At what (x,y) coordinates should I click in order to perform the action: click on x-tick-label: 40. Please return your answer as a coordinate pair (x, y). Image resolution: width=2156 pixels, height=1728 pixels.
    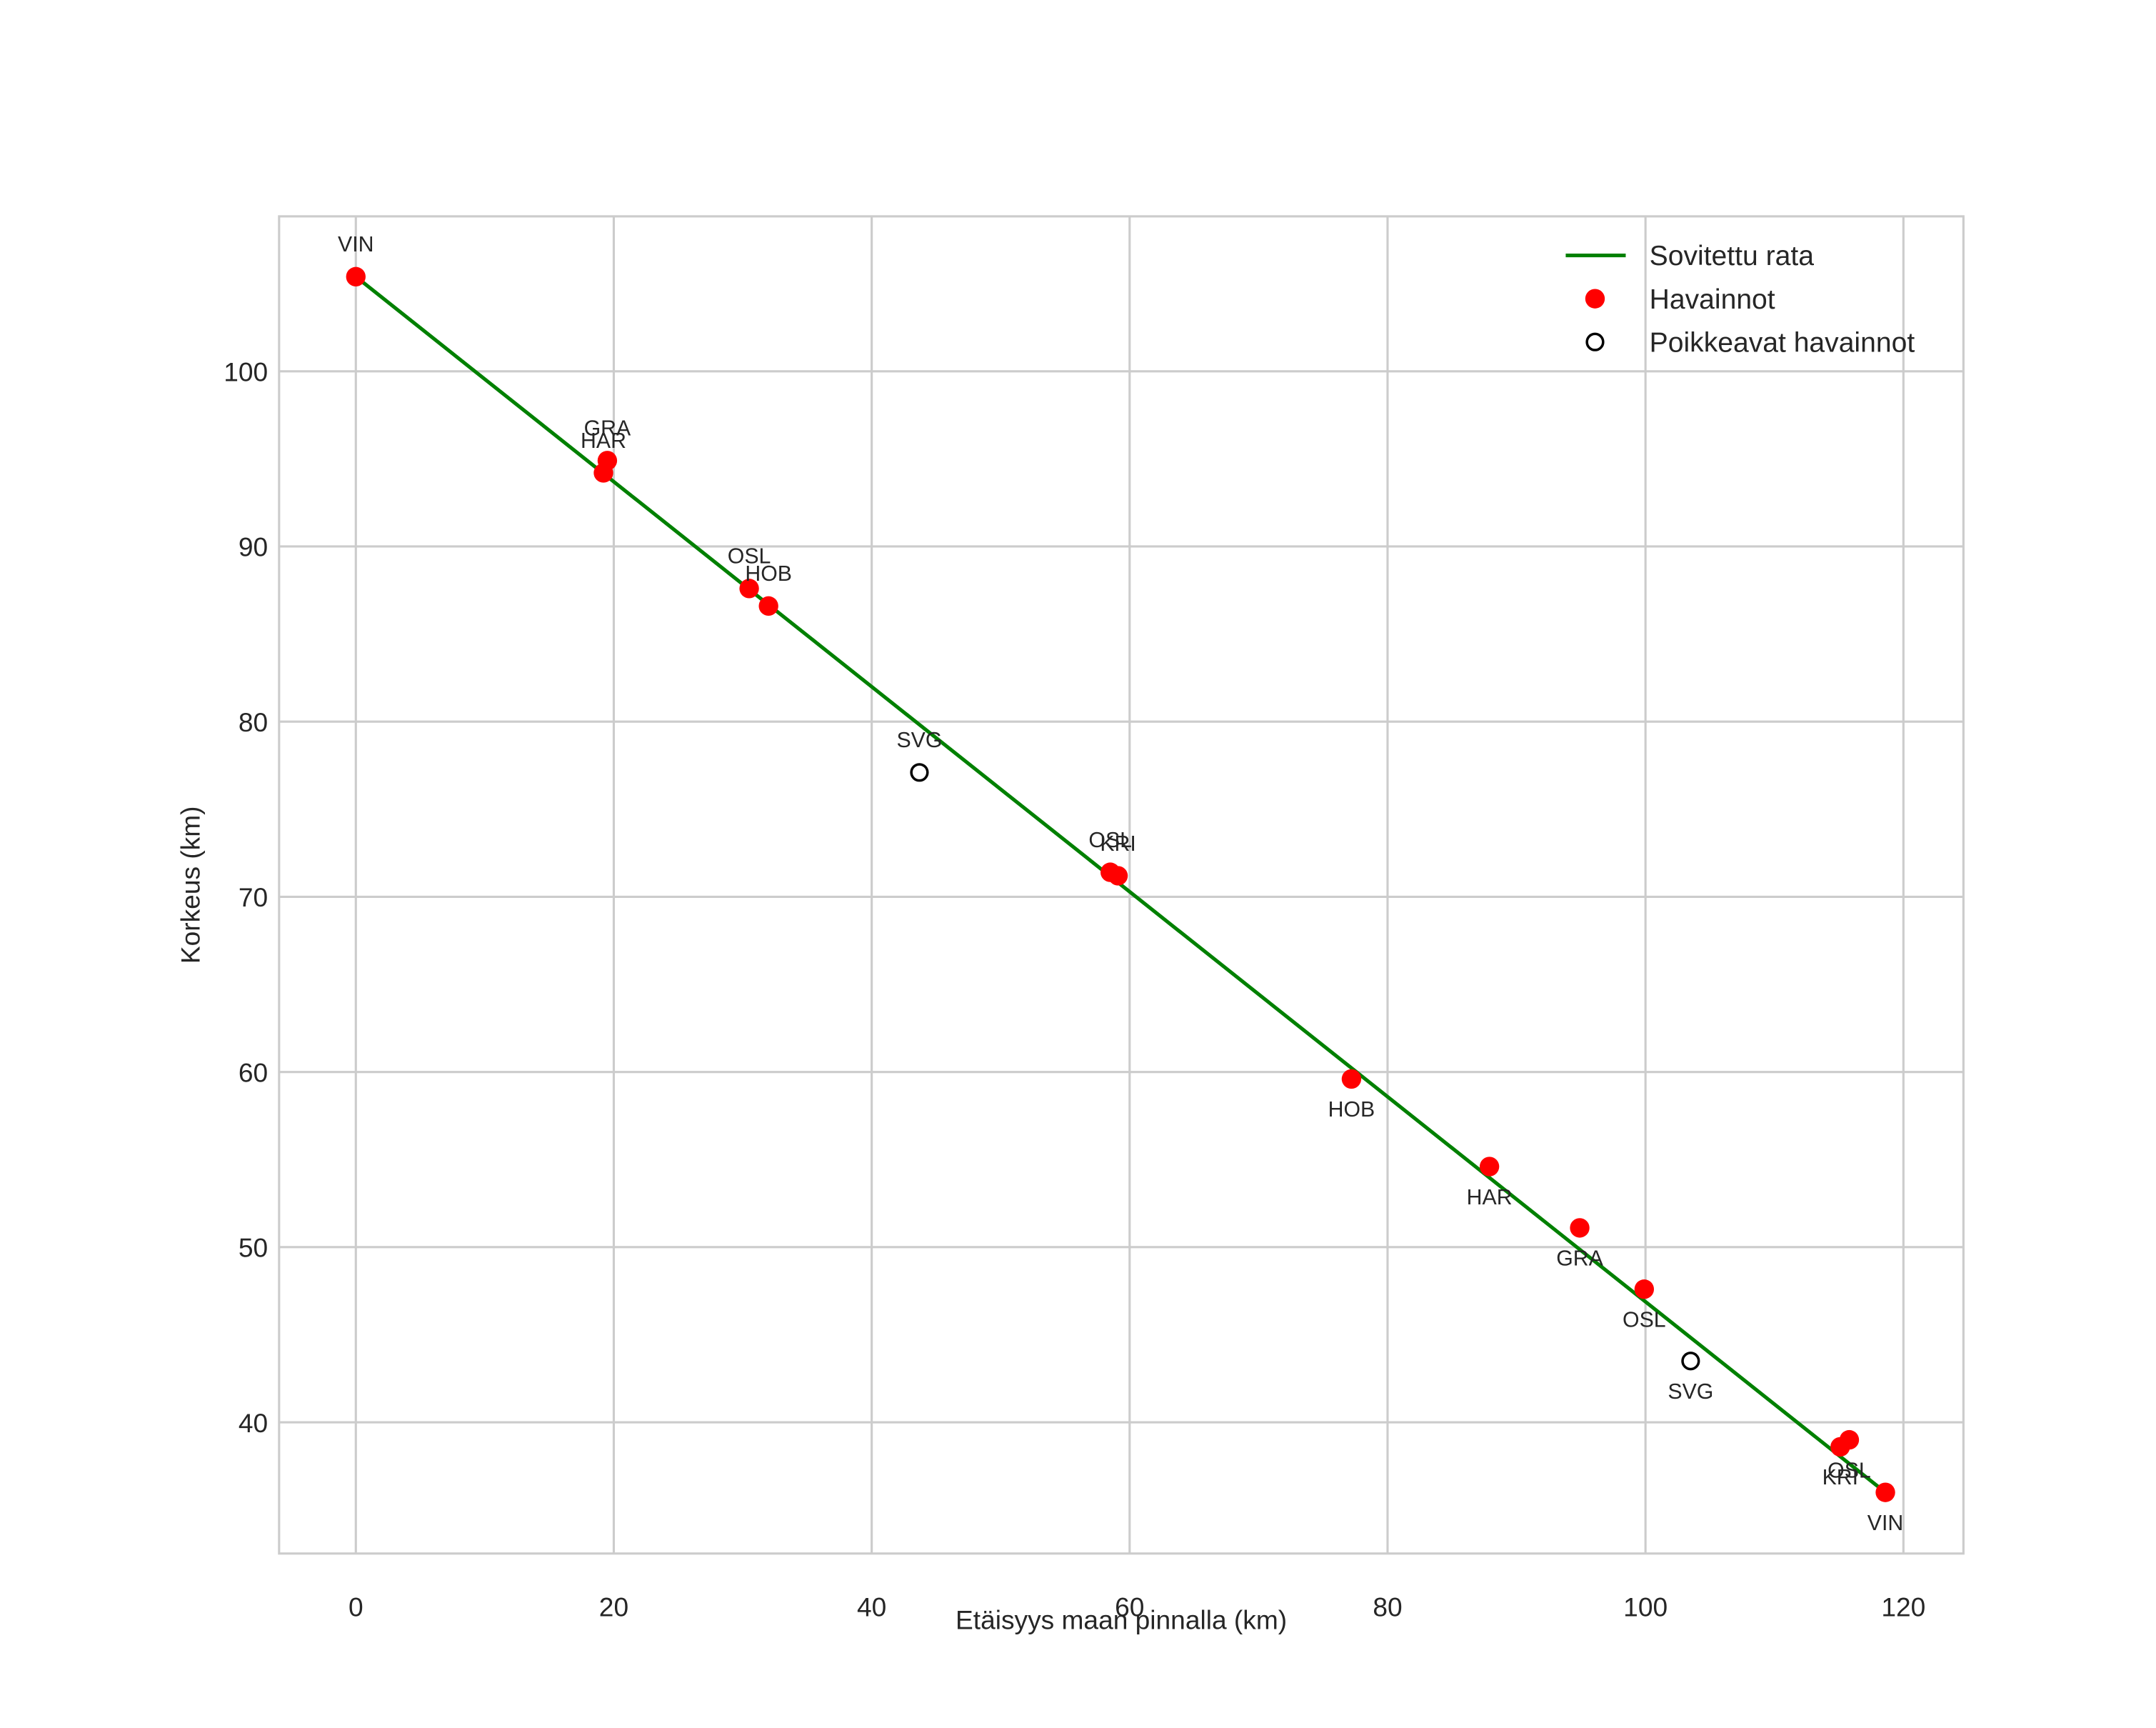
    Looking at the image, I should click on (872, 1607).